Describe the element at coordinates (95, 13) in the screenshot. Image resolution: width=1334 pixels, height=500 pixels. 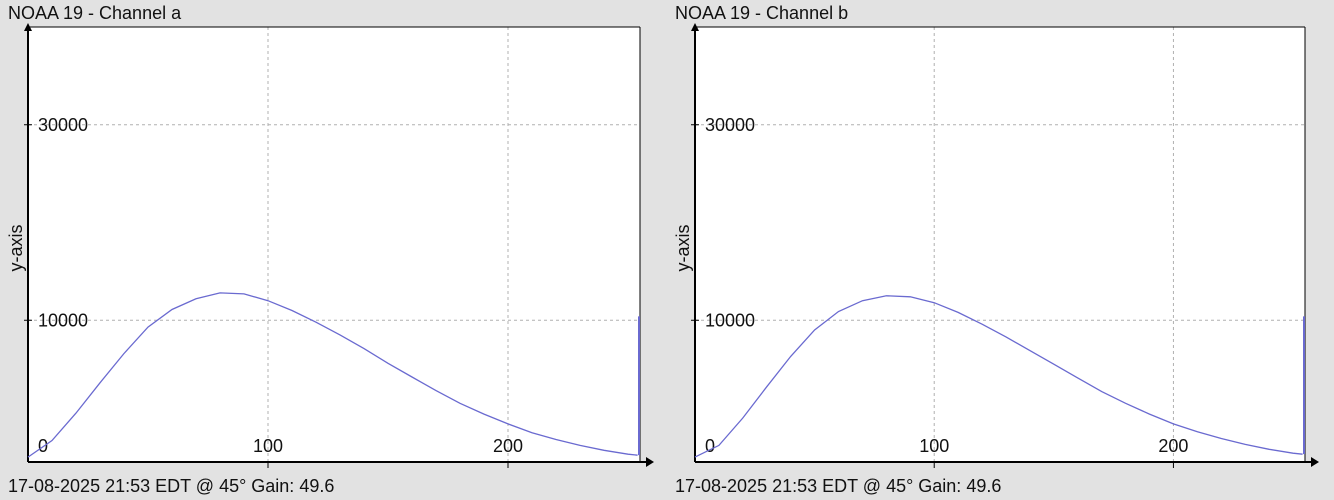
I see `chart-title: NOAA 19 - Channel a` at that location.